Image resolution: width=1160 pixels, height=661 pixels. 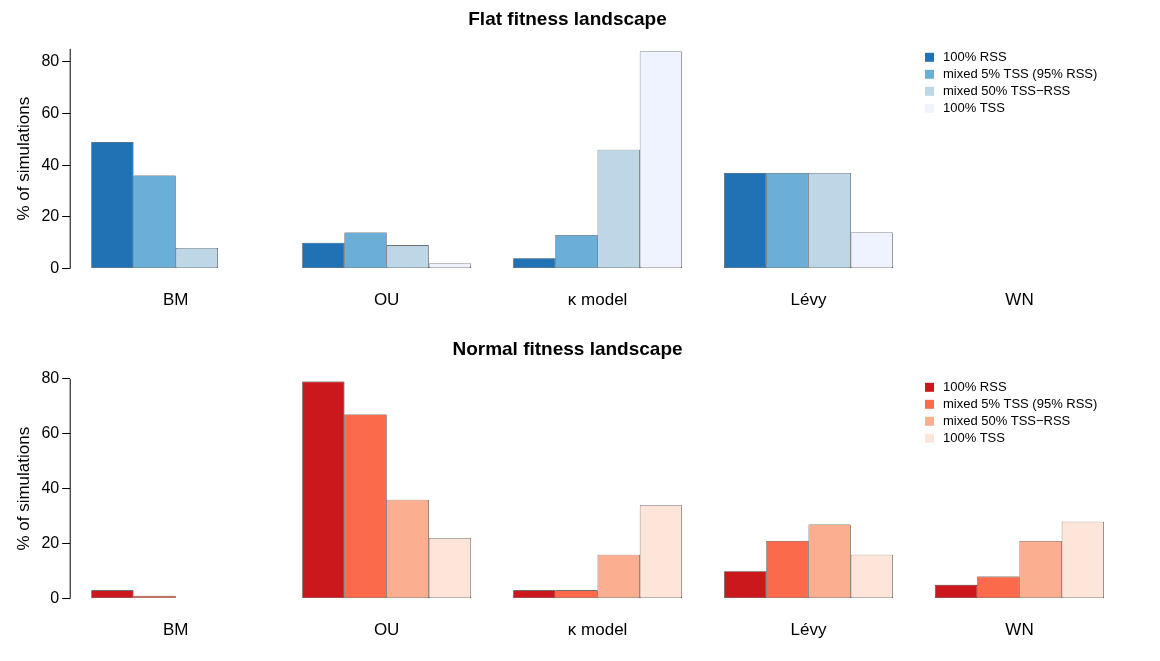 I want to click on chart-title: Flat fitness landscape, so click(x=567, y=18).